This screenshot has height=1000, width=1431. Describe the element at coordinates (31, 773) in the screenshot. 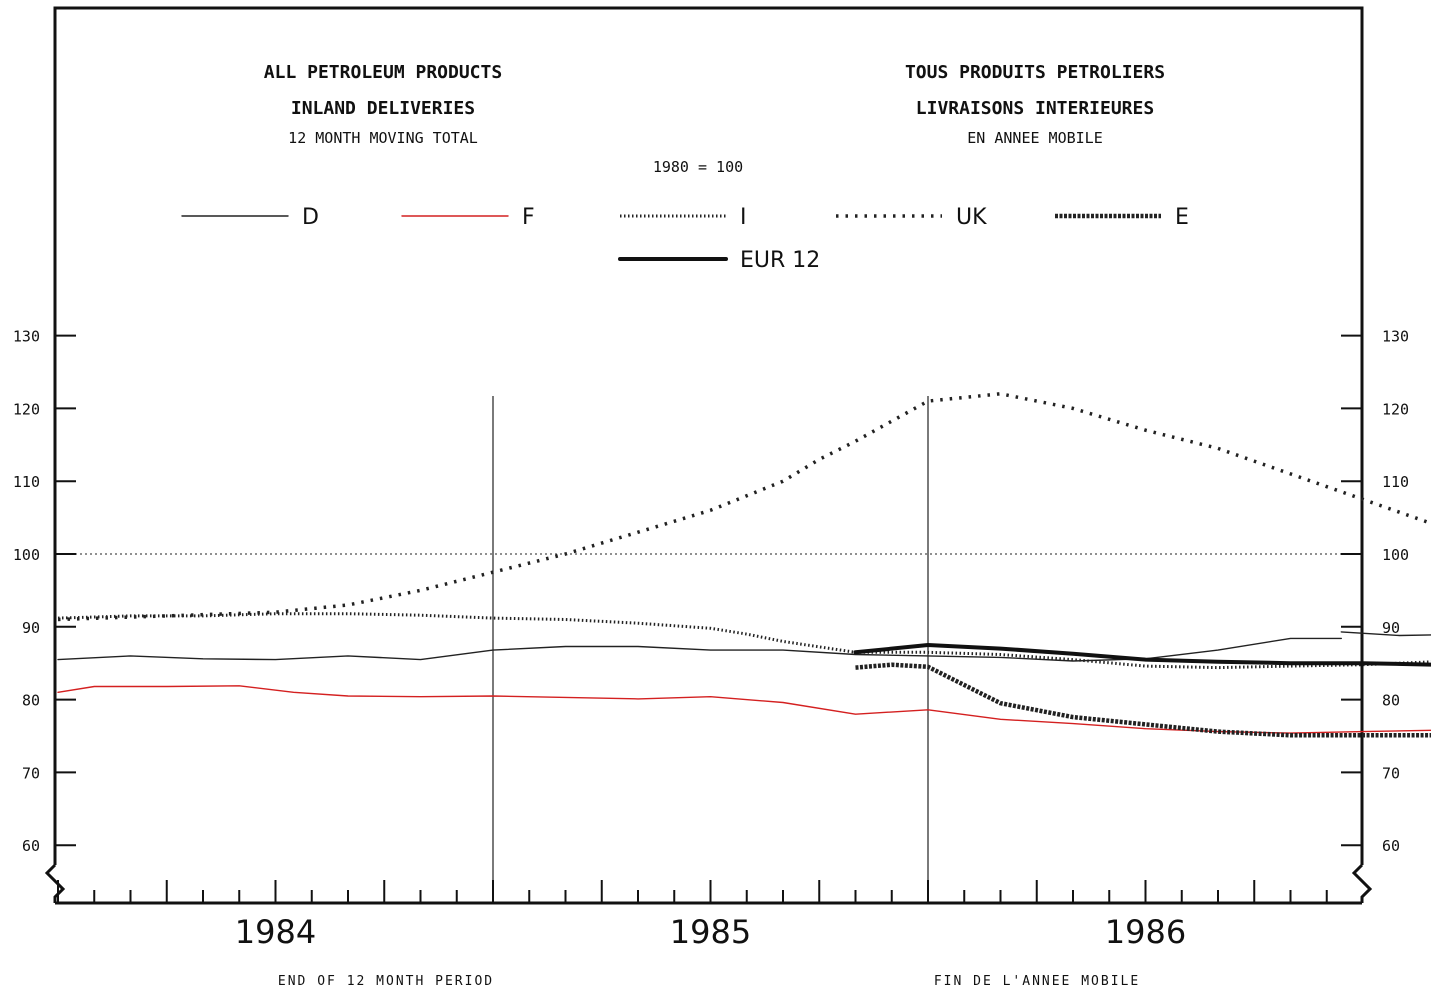

I see `y-tick-label-left: 70` at that location.